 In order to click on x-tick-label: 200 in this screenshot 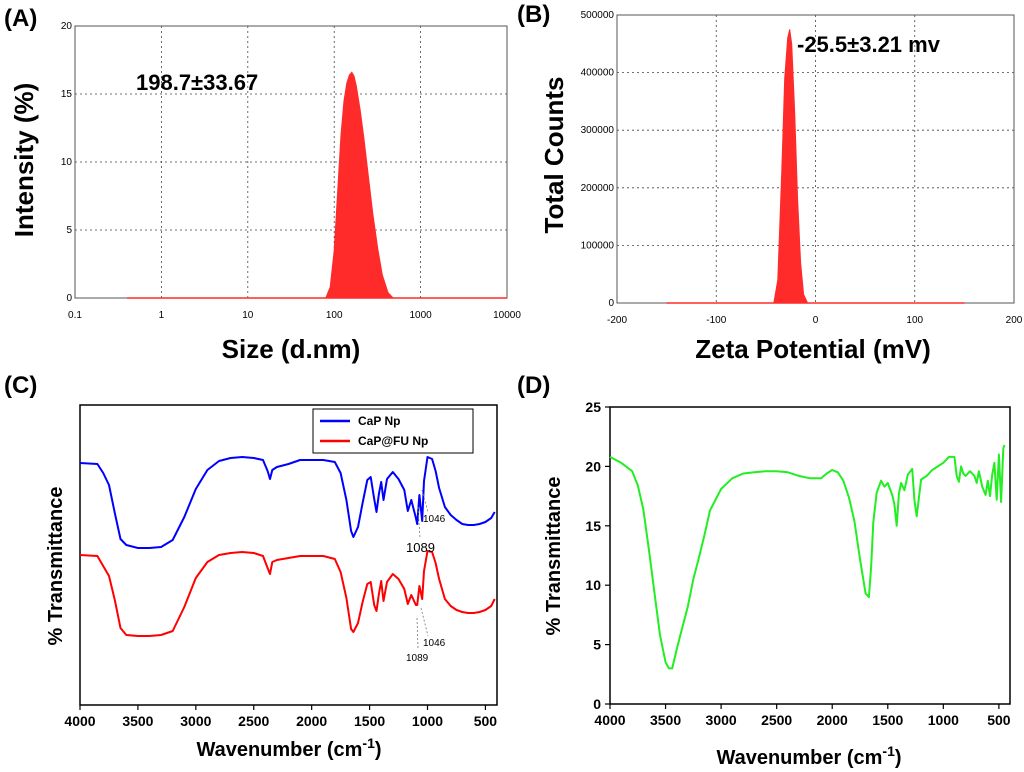, I will do `click(1014, 320)`.